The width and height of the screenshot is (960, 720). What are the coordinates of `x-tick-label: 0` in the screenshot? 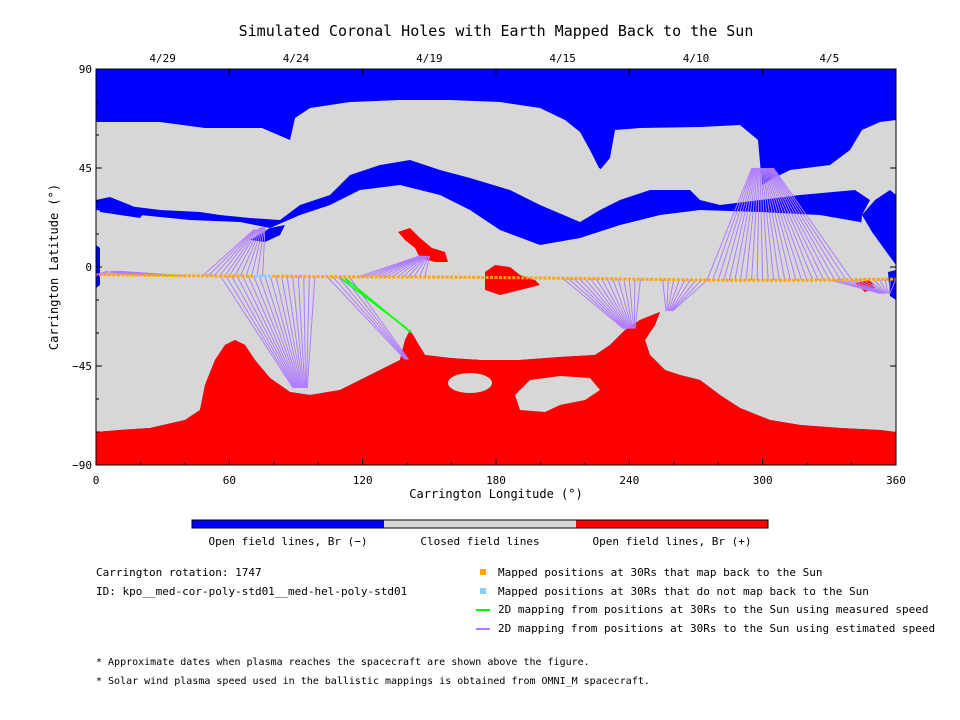 It's located at (96, 480).